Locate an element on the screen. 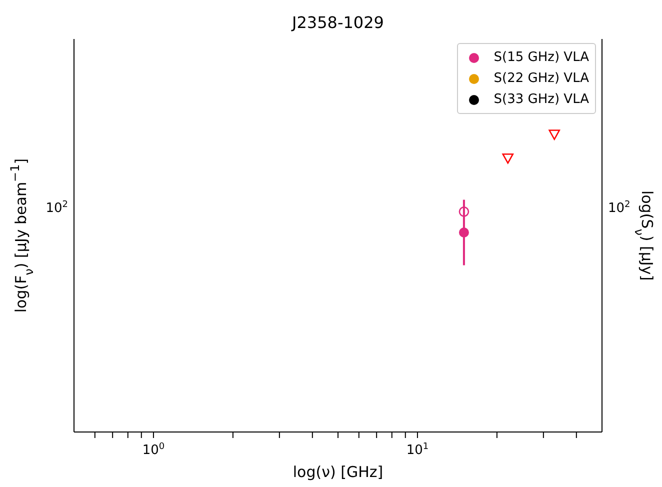 This screenshot has height=487, width=662. x-axis-title: log(ν) [GHz] is located at coordinates (338, 472).